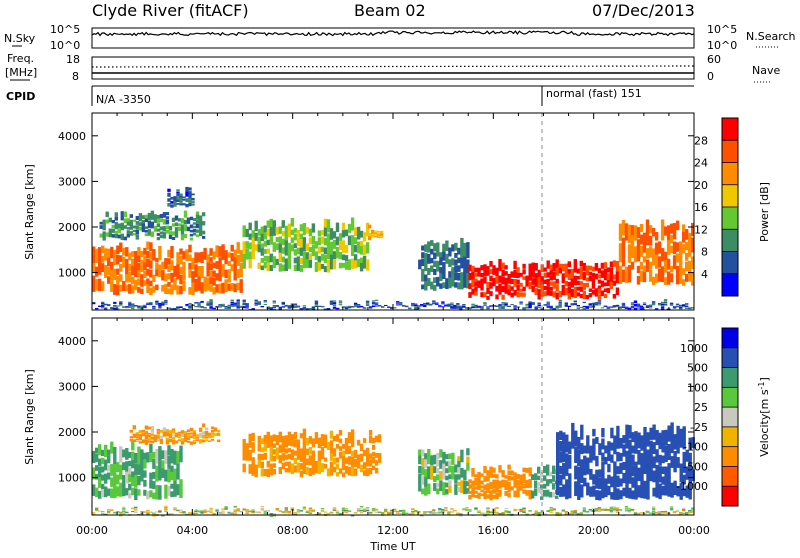 The height and width of the screenshot is (558, 800). Describe the element at coordinates (29, 212) in the screenshot. I see `power-ylabel: Slant Range [km]` at that location.